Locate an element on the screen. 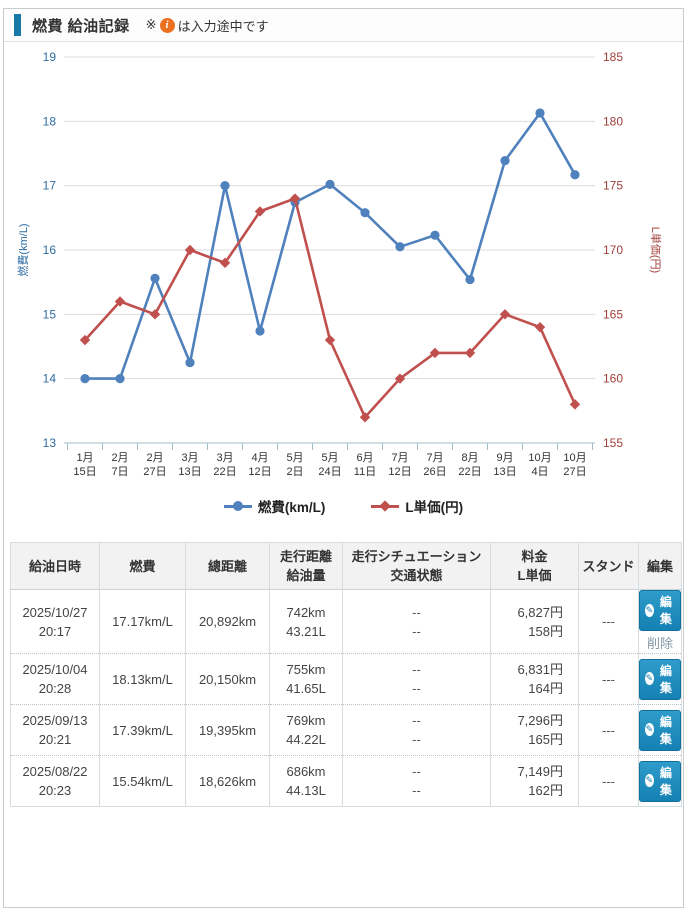 This screenshot has height=908, width=687. svg-text: 2月 is located at coordinates (119, 458).